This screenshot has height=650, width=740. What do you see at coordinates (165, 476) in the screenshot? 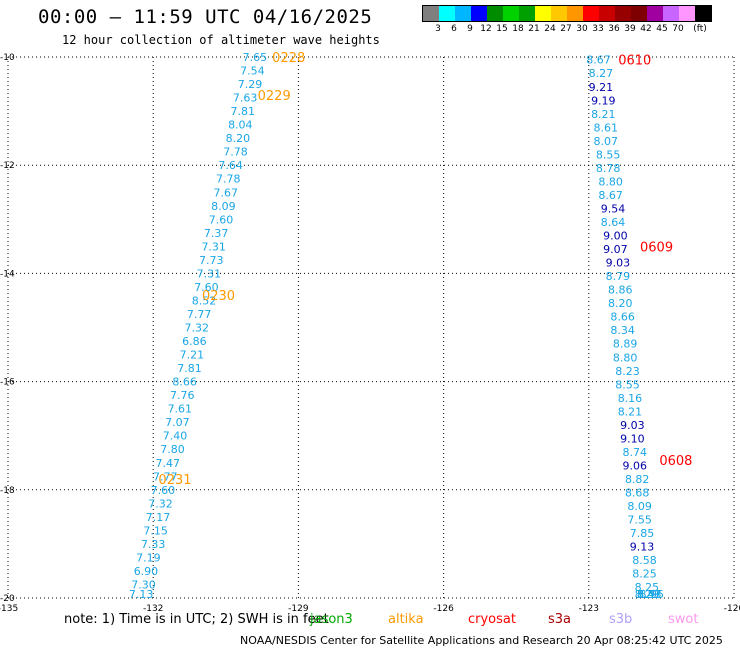
I see `wave-height-value: 7.77` at bounding box center [165, 476].